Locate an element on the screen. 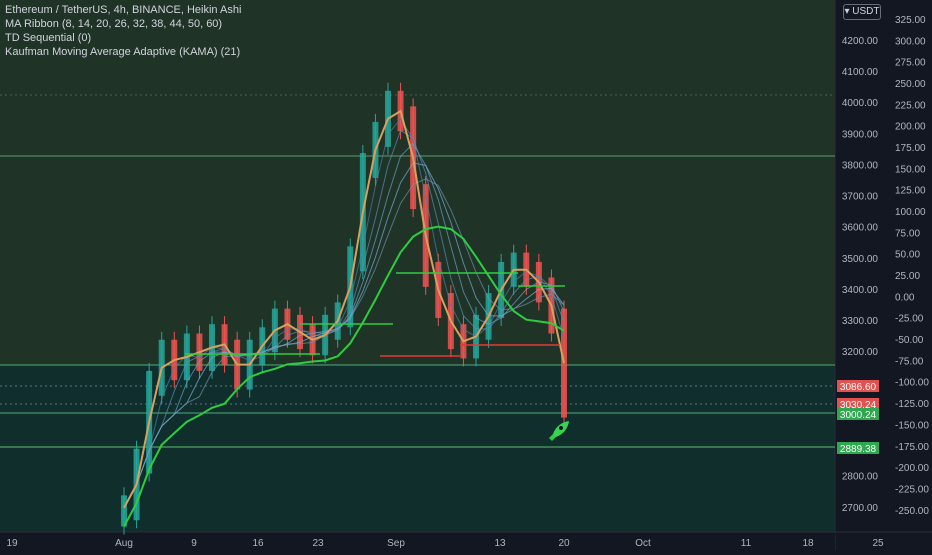 Image resolution: width=932 pixels, height=555 pixels. price-tick-label: 2800.00 is located at coordinates (860, 477).